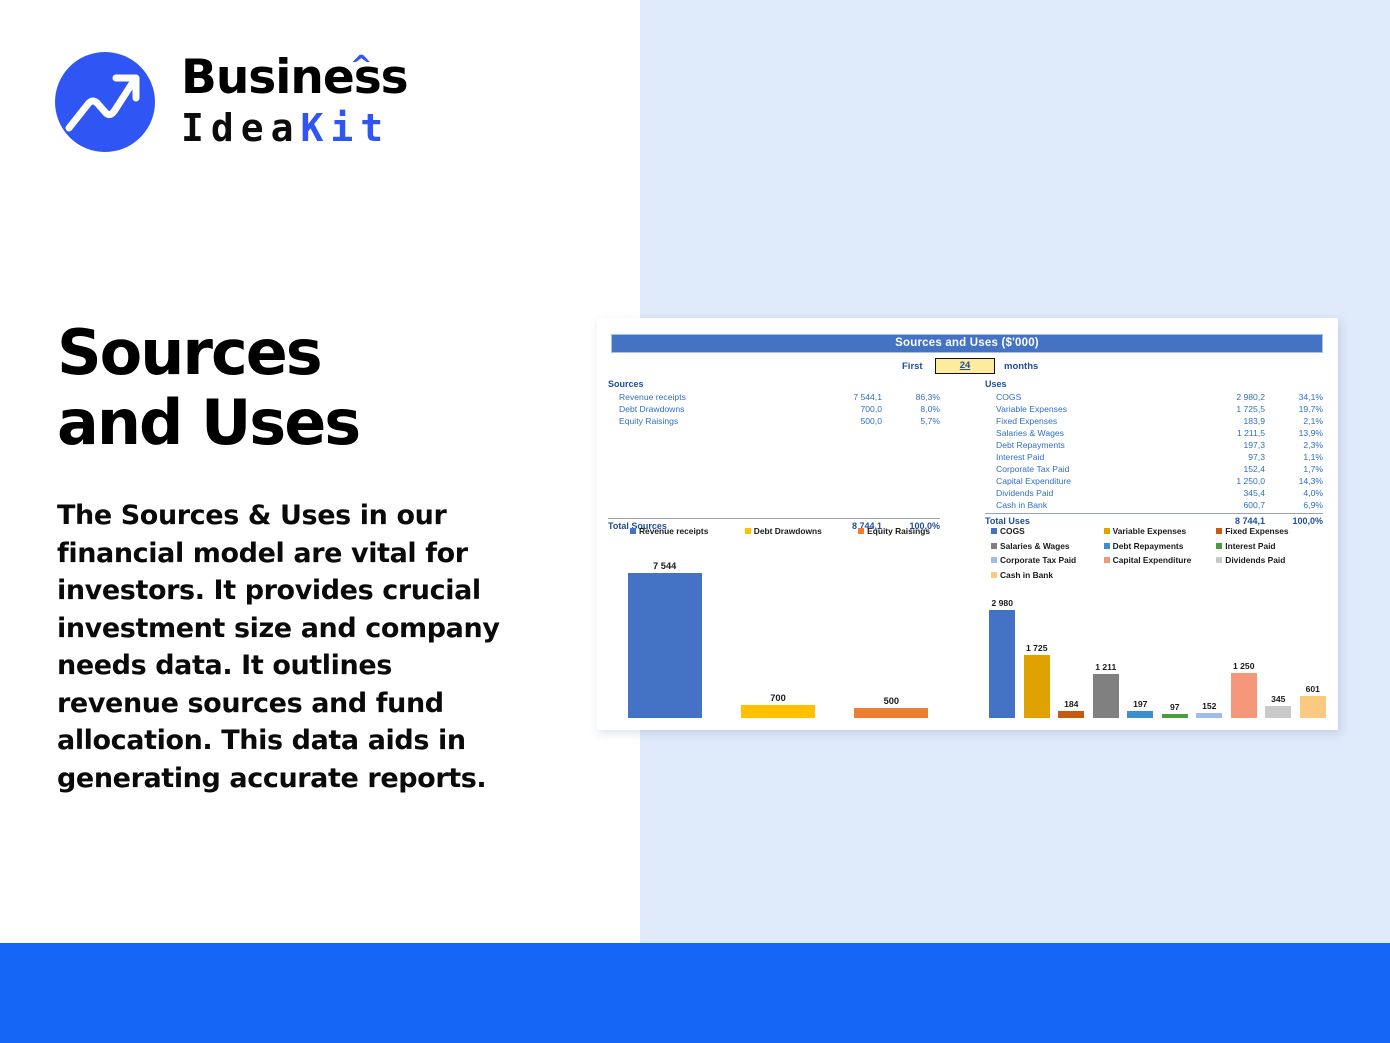 Image resolution: width=1390 pixels, height=1043 pixels. Describe the element at coordinates (1278, 698) in the screenshot. I see `bar-value-label: 345` at that location.